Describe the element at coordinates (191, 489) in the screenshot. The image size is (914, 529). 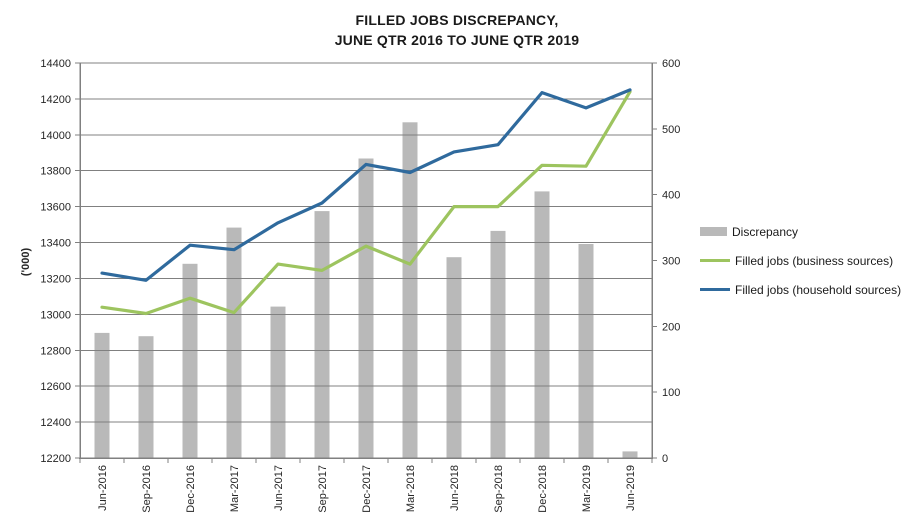
I see `category-label: Dec-2016` at that location.